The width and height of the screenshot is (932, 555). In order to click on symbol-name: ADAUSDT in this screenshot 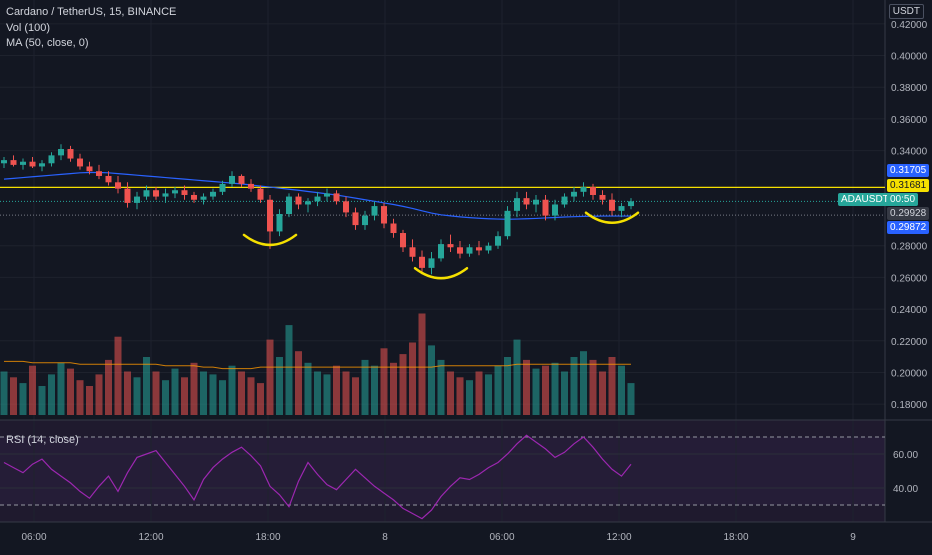, I will do `click(865, 199)`.